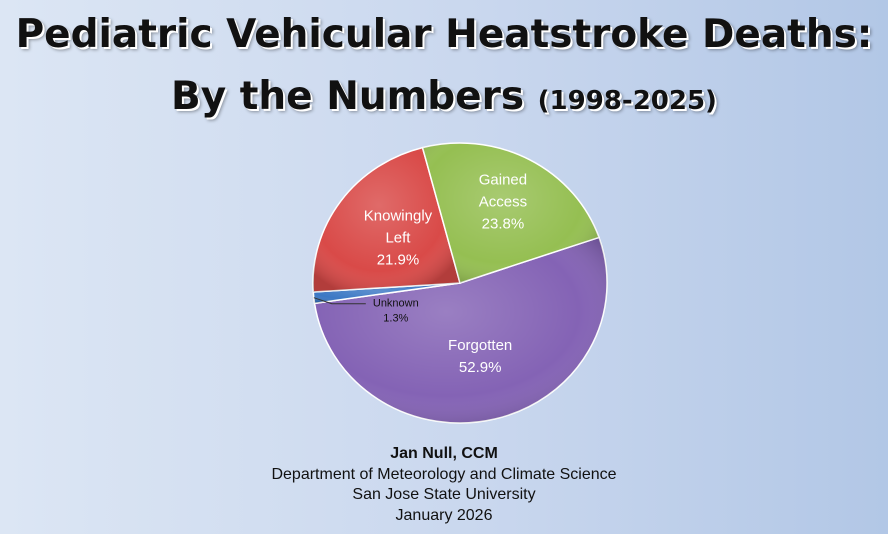 The image size is (888, 534). Describe the element at coordinates (339, 301) in the screenshot. I see `leader-line-unknown` at that location.